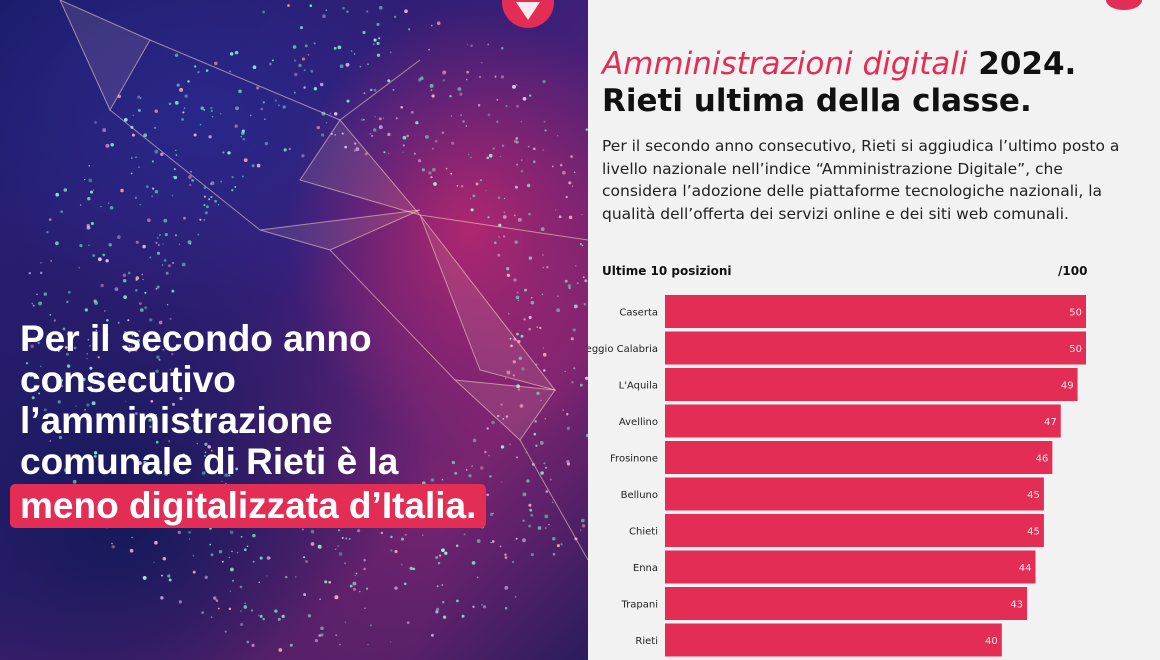 The image size is (1160, 660). I want to click on bar-trapani, so click(846, 603).